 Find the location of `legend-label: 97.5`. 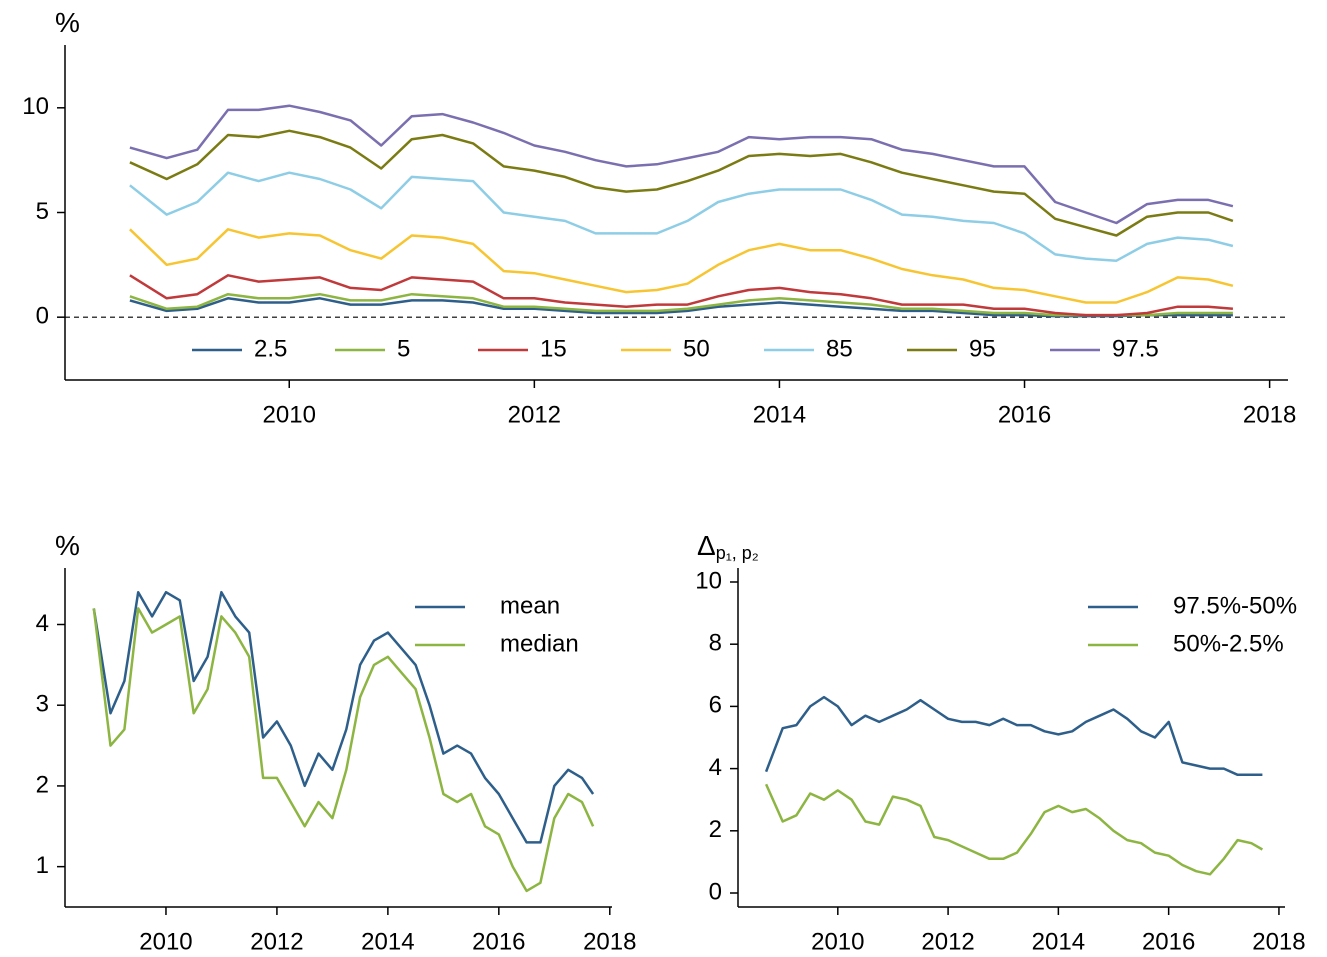

legend-label: 97.5 is located at coordinates (1135, 348).